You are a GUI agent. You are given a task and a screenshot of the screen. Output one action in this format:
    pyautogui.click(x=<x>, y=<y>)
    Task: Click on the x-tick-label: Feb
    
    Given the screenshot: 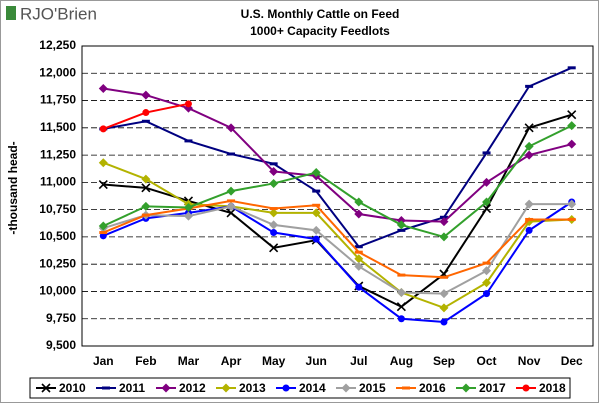 What is the action you would take?
    pyautogui.click(x=145, y=361)
    